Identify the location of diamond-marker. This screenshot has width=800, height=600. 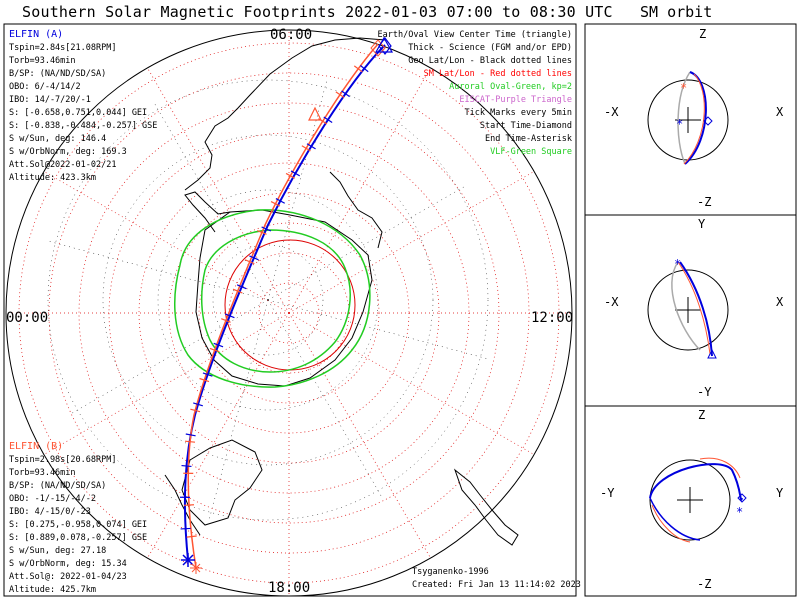
(742, 498).